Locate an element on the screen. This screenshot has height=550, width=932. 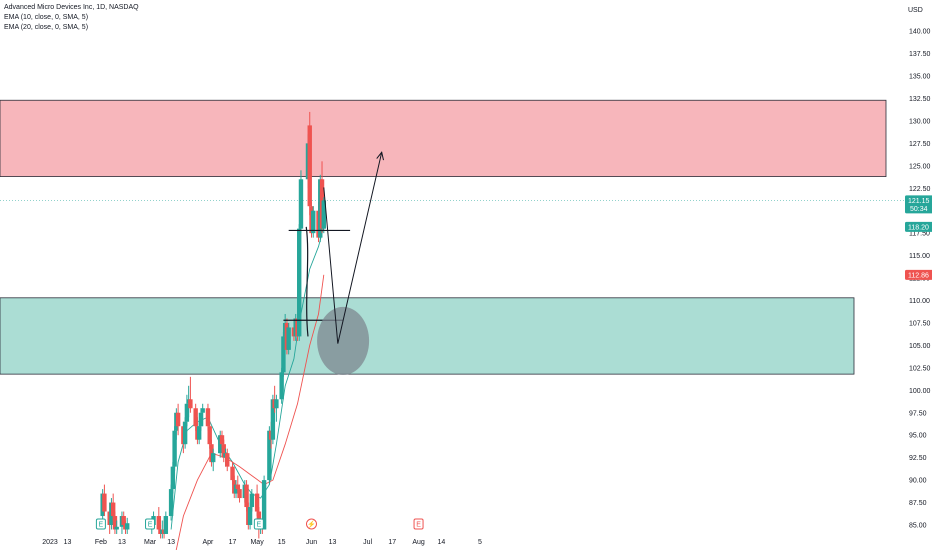
x-tick-label: 17 is located at coordinates (233, 542).